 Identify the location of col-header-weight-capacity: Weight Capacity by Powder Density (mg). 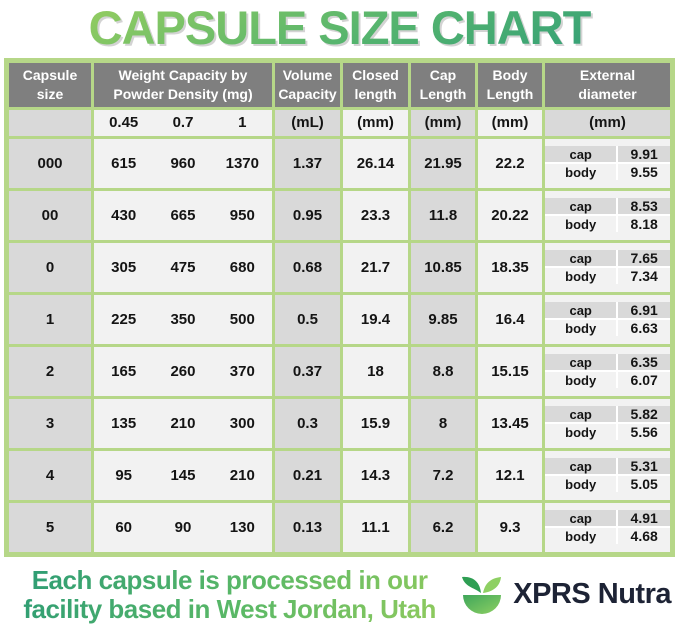
(183, 84).